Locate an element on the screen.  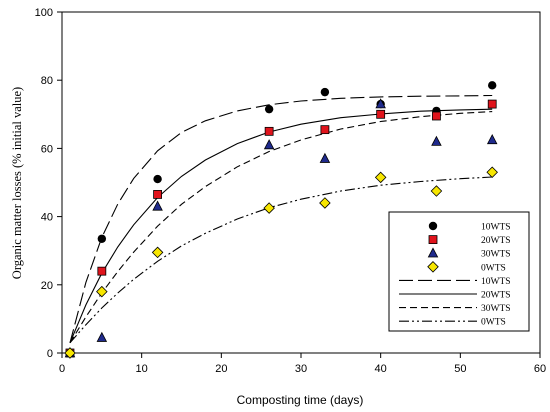
legend: 10WTS 20WTS 30WTS 0WTS 10WTS 20WTS 30WTS 0WTS is located at coordinates (459, 271).